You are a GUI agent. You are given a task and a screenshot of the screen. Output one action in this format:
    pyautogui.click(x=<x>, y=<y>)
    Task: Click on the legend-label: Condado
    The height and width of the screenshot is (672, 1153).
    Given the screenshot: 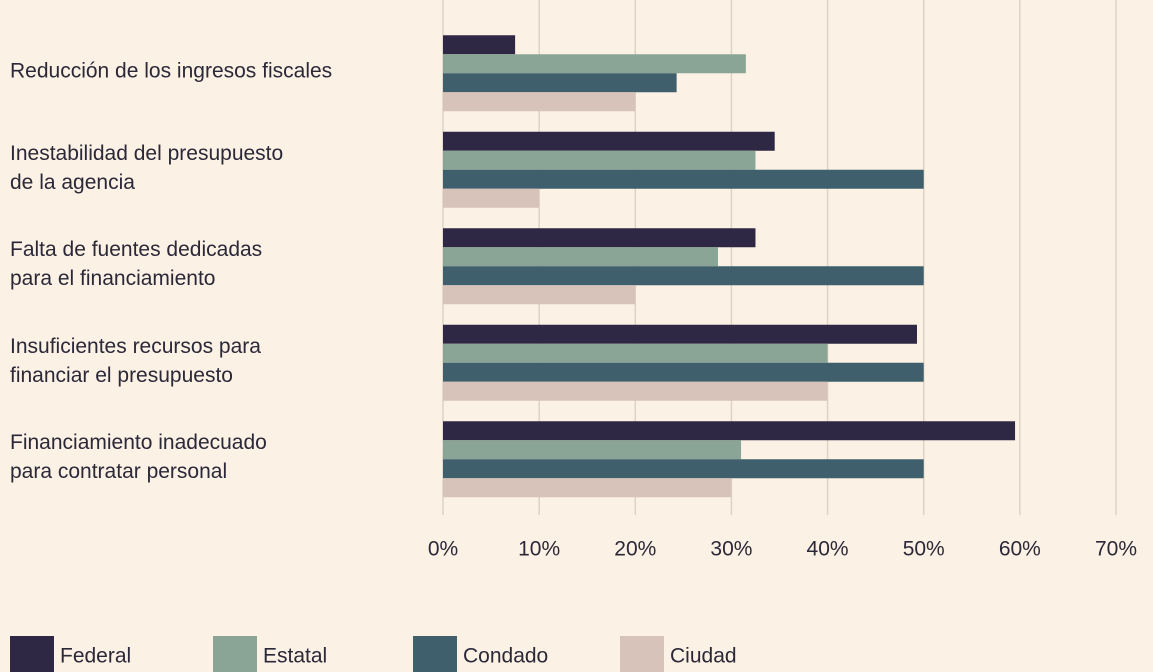 What is the action you would take?
    pyautogui.click(x=505, y=656)
    